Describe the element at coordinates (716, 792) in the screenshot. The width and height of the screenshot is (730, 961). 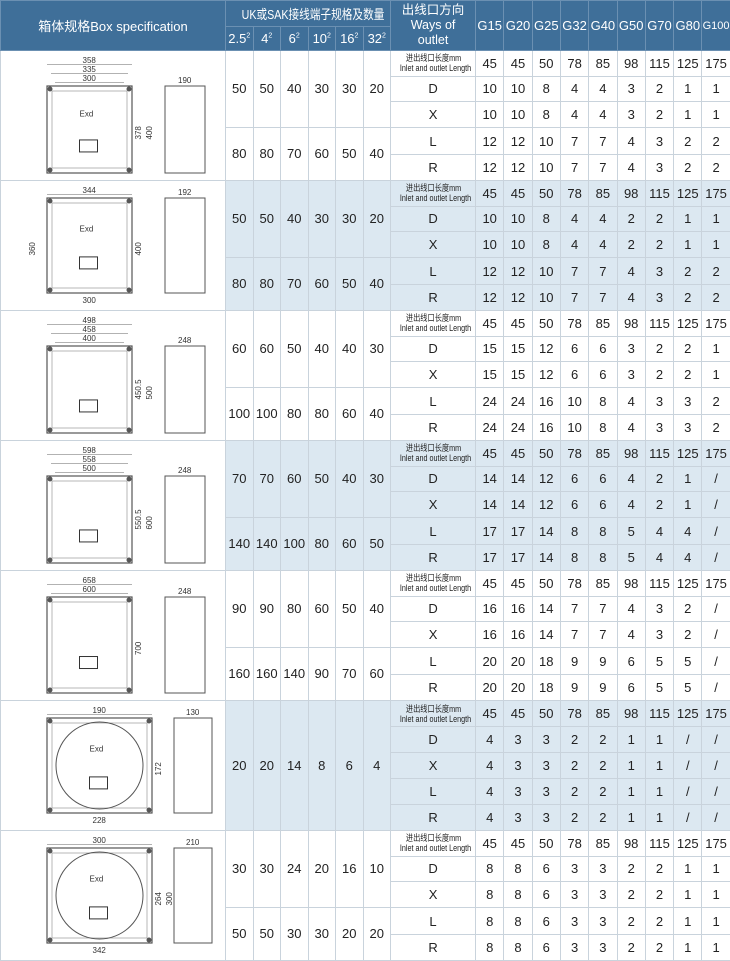
I see `outlet-count: /` at that location.